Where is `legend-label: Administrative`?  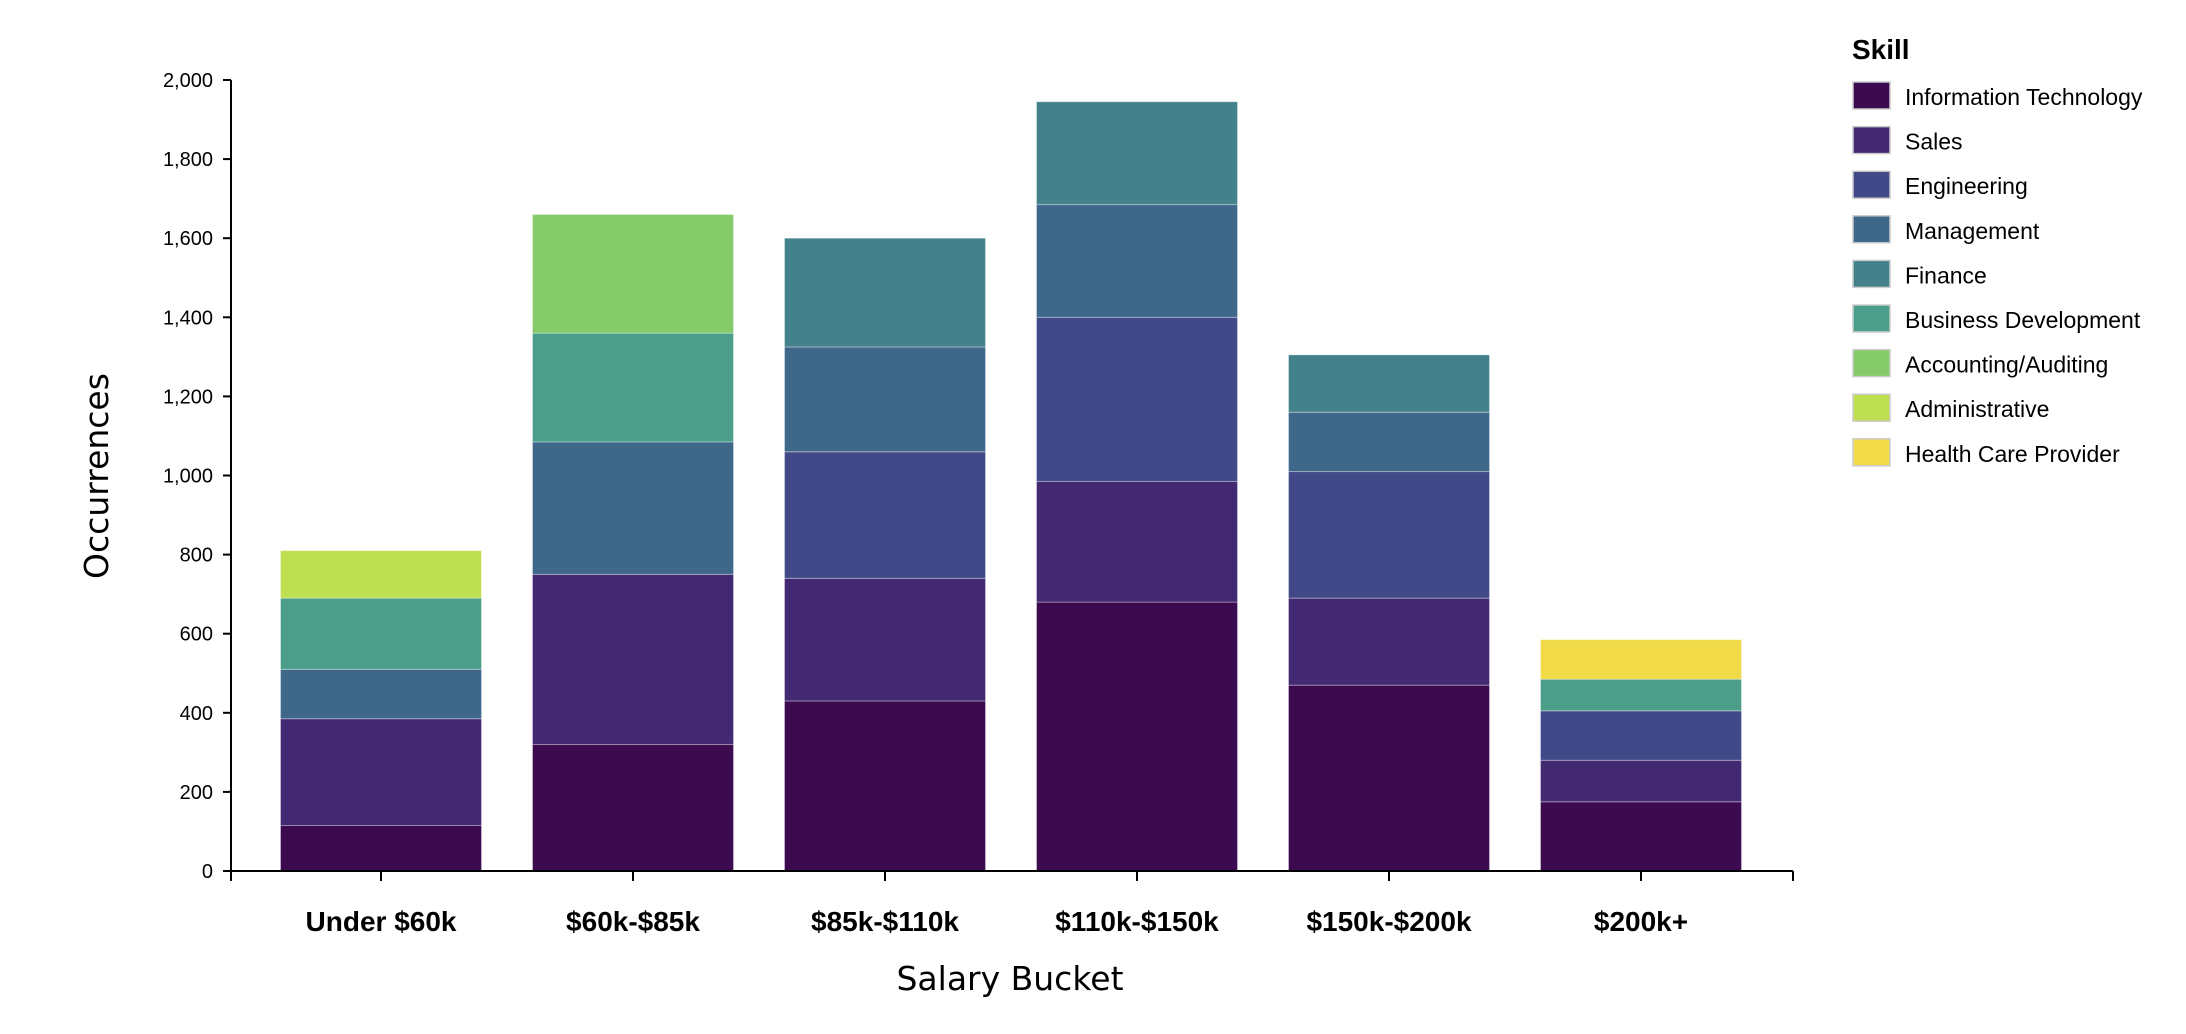 legend-label: Administrative is located at coordinates (1977, 409).